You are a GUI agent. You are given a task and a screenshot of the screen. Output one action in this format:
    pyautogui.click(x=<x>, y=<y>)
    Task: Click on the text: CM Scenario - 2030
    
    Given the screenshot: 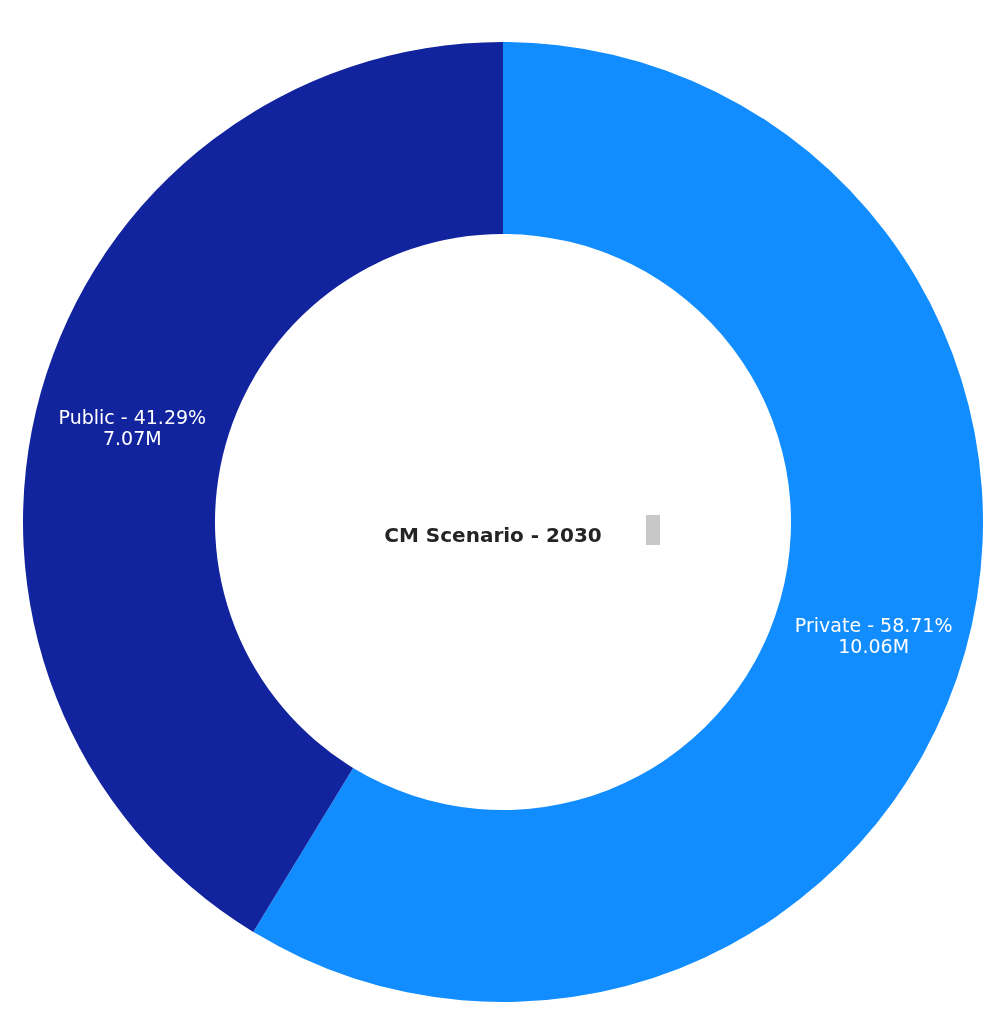 What is the action you would take?
    pyautogui.click(x=493, y=535)
    